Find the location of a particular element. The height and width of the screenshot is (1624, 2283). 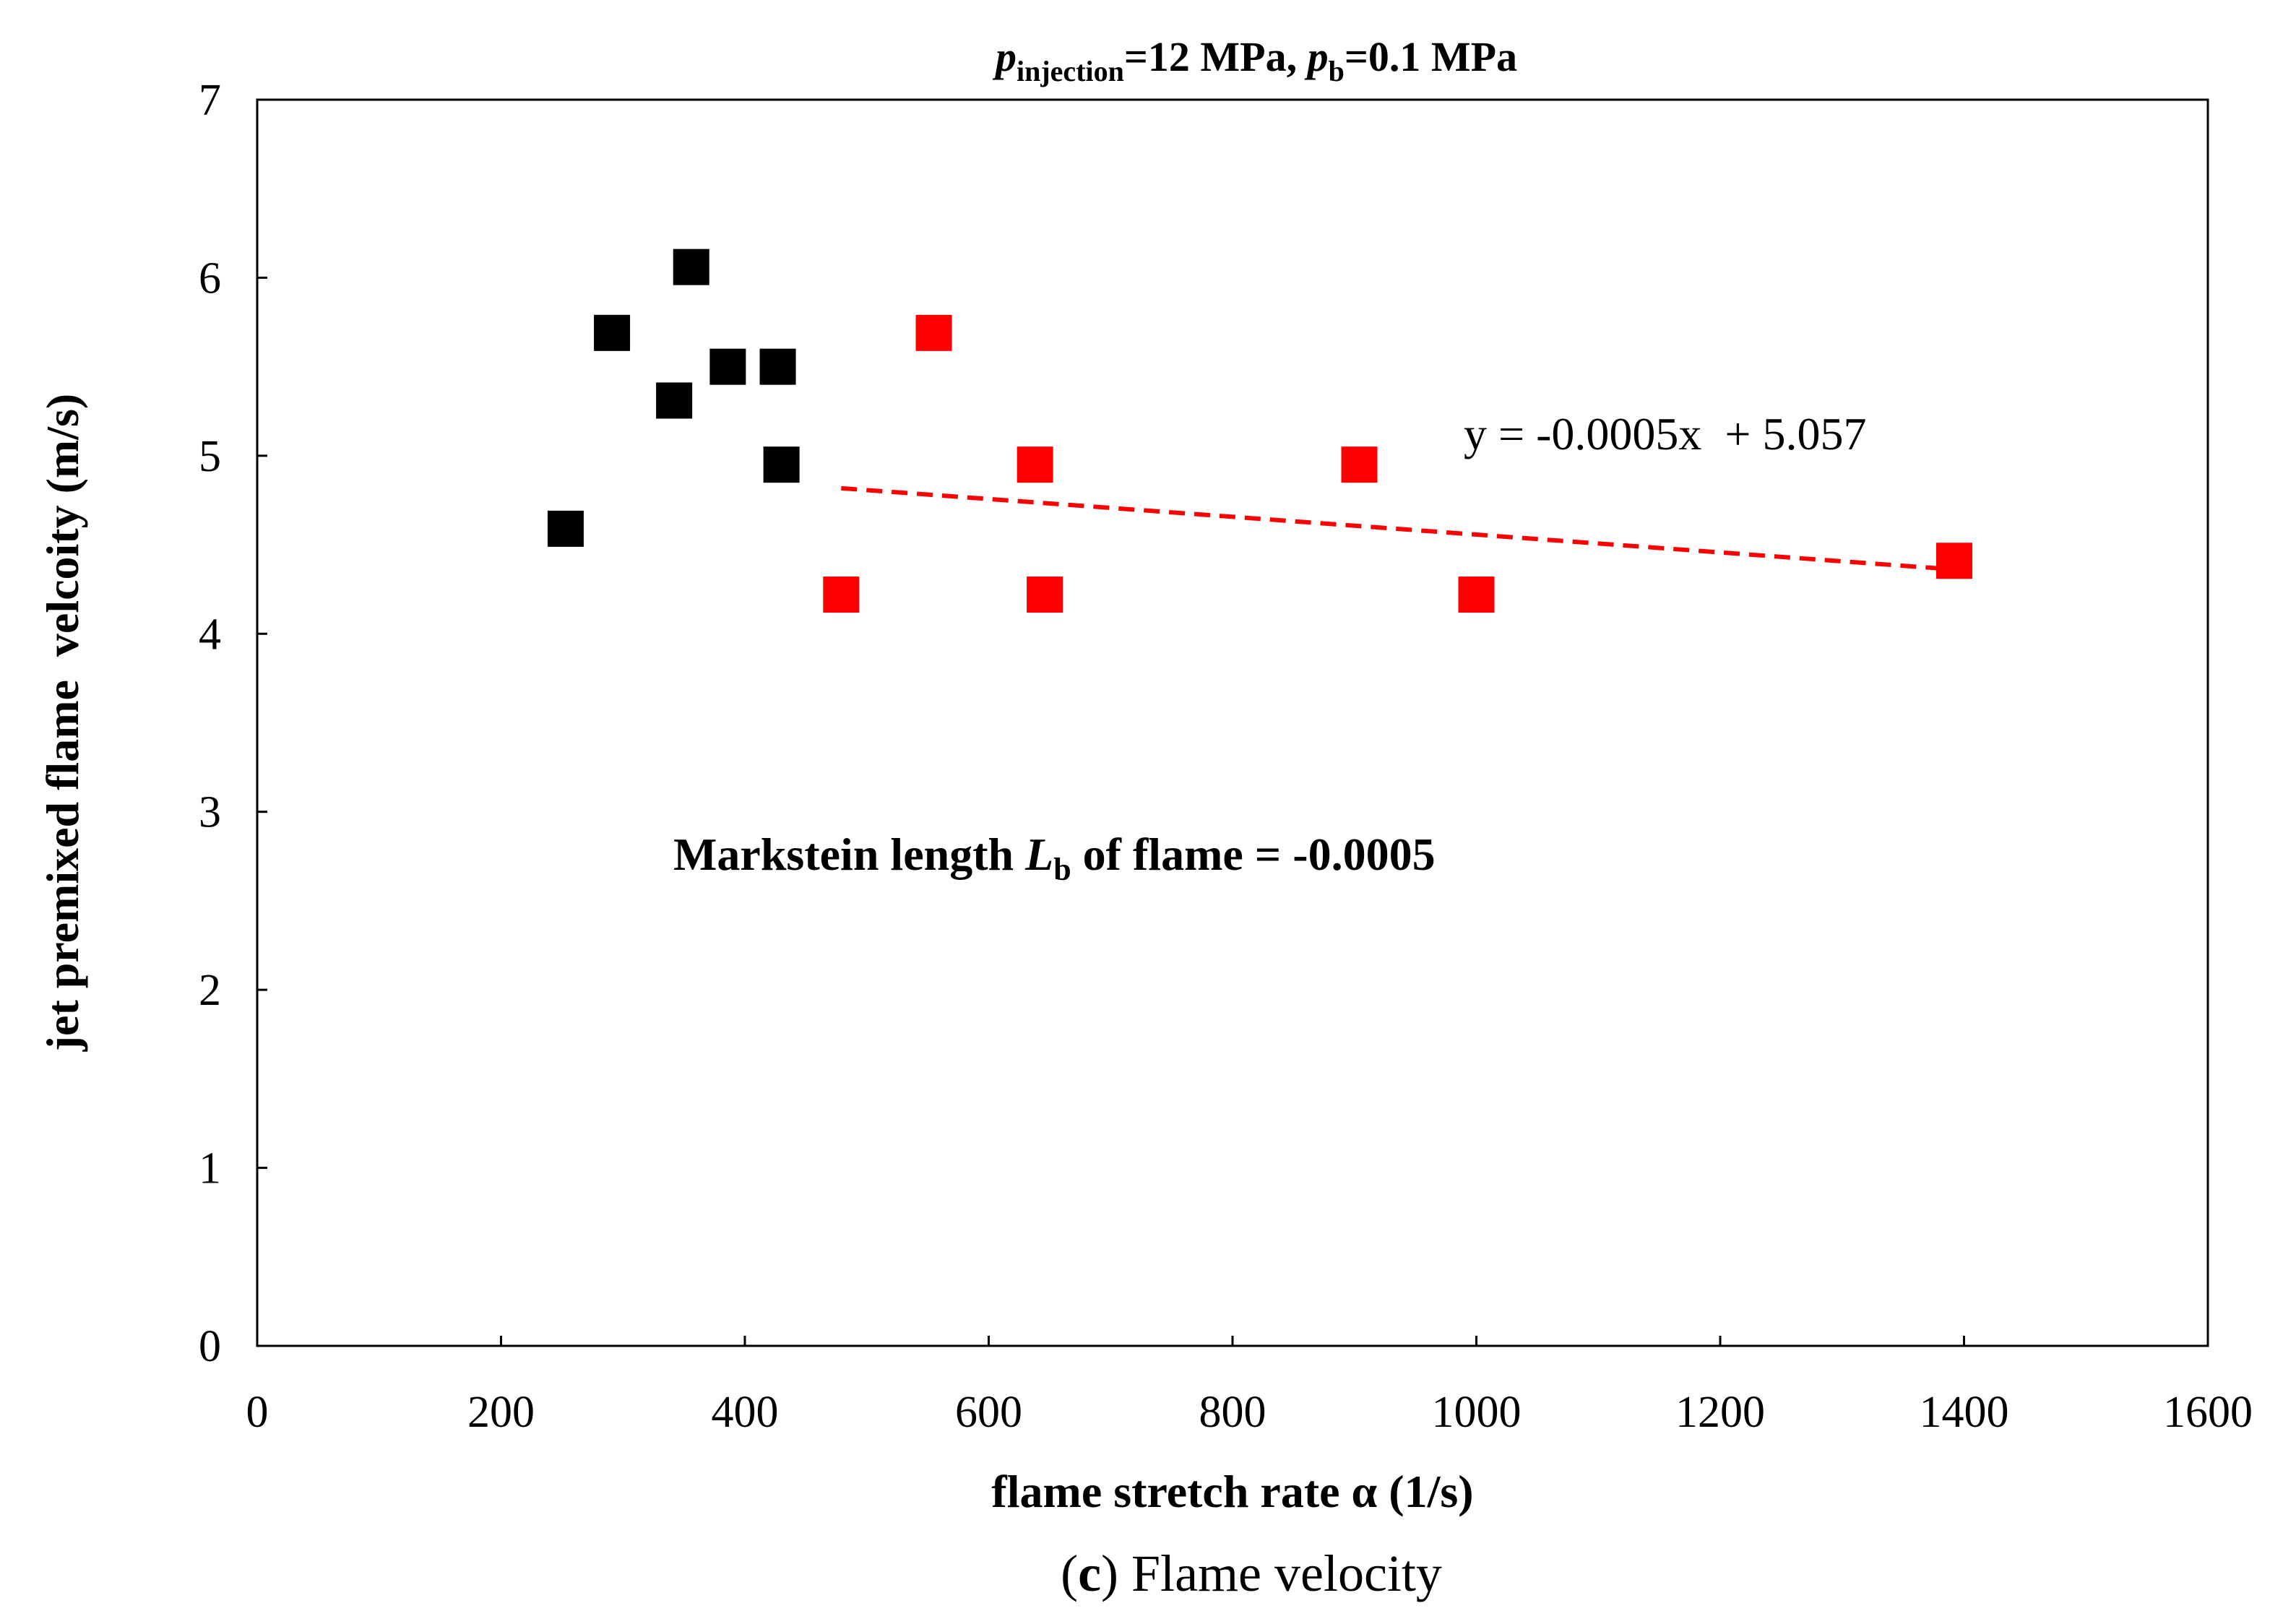

annotation-symbol: L is located at coordinates (1038, 854).